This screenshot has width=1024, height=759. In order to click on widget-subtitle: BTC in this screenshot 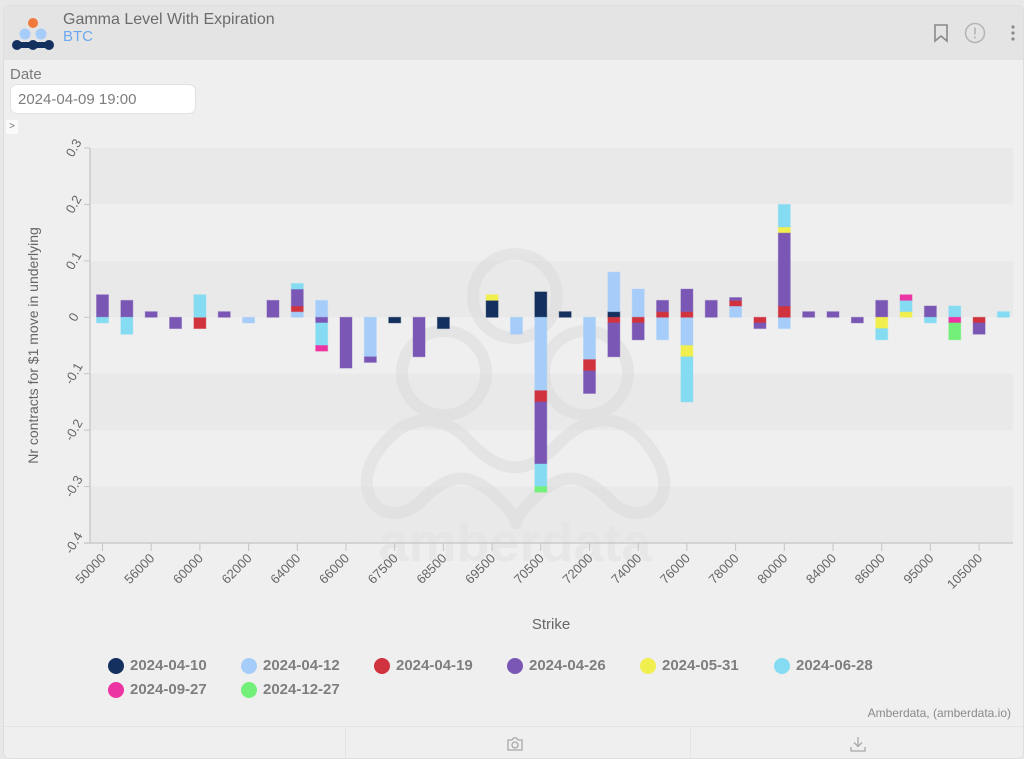, I will do `click(78, 36)`.